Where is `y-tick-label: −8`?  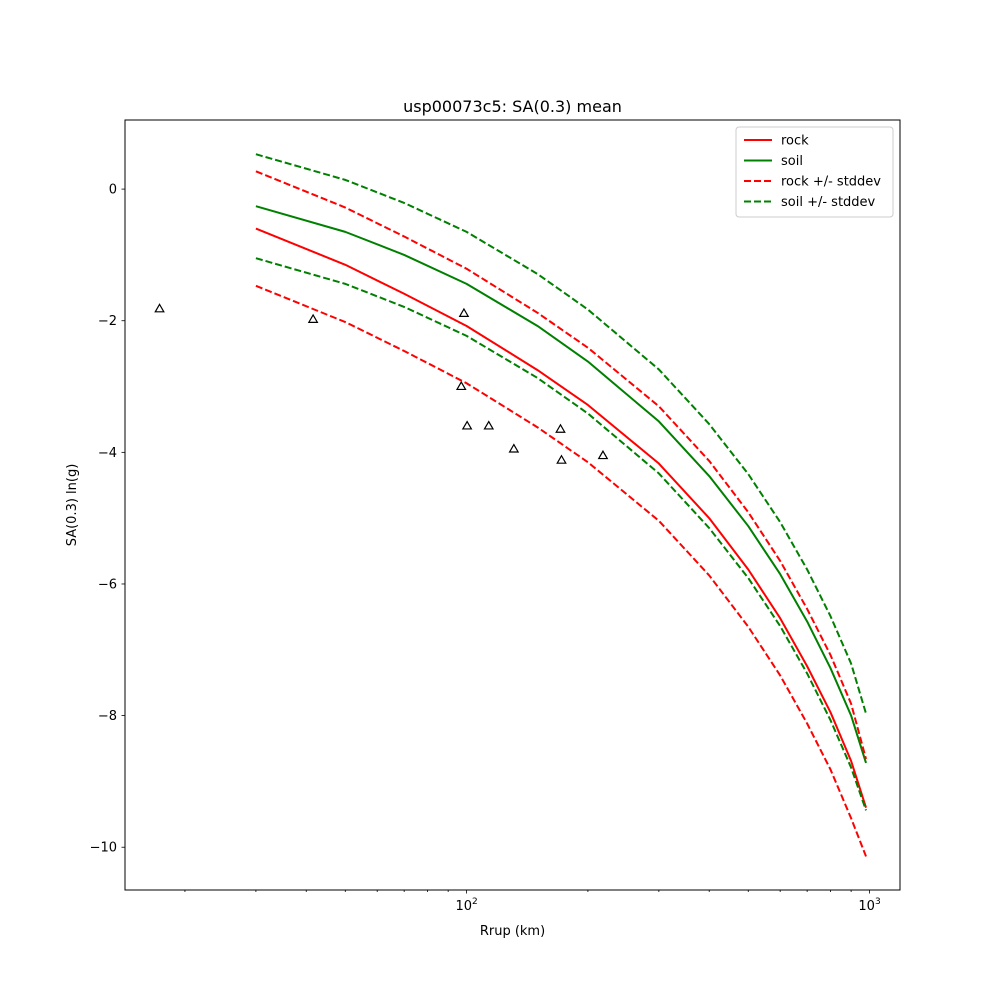
y-tick-label: −8 is located at coordinates (107, 716).